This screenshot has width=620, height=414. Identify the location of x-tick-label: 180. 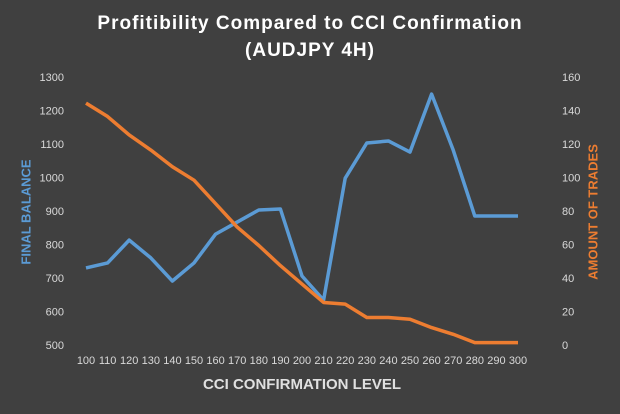
(259, 361).